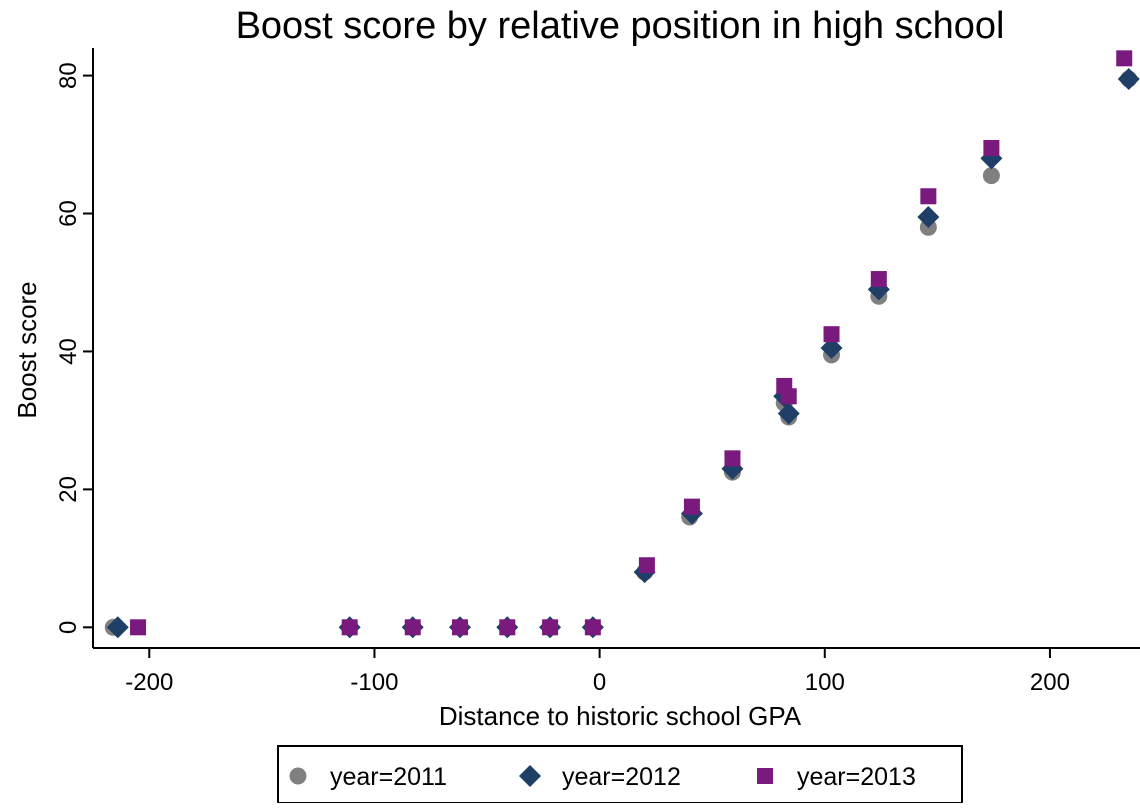 The width and height of the screenshot is (1140, 808). What do you see at coordinates (68, 213) in the screenshot?
I see `y-tick-label: 60` at bounding box center [68, 213].